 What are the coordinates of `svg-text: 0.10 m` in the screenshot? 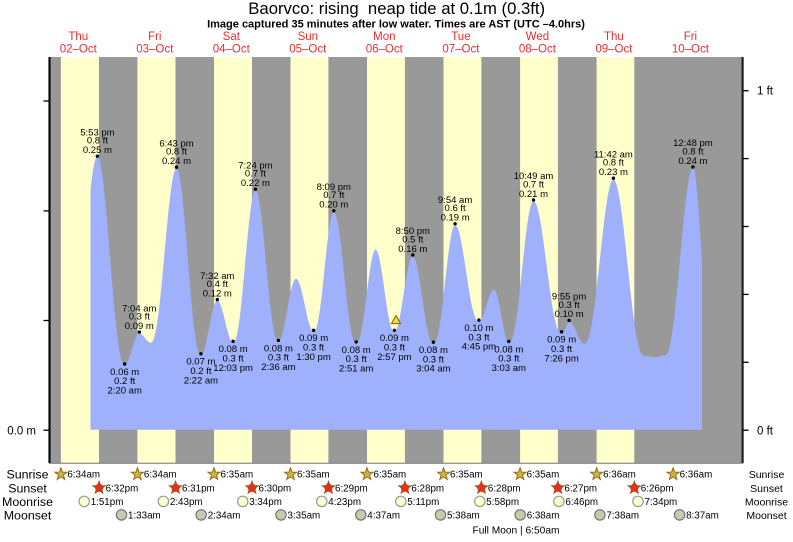 It's located at (569, 314).